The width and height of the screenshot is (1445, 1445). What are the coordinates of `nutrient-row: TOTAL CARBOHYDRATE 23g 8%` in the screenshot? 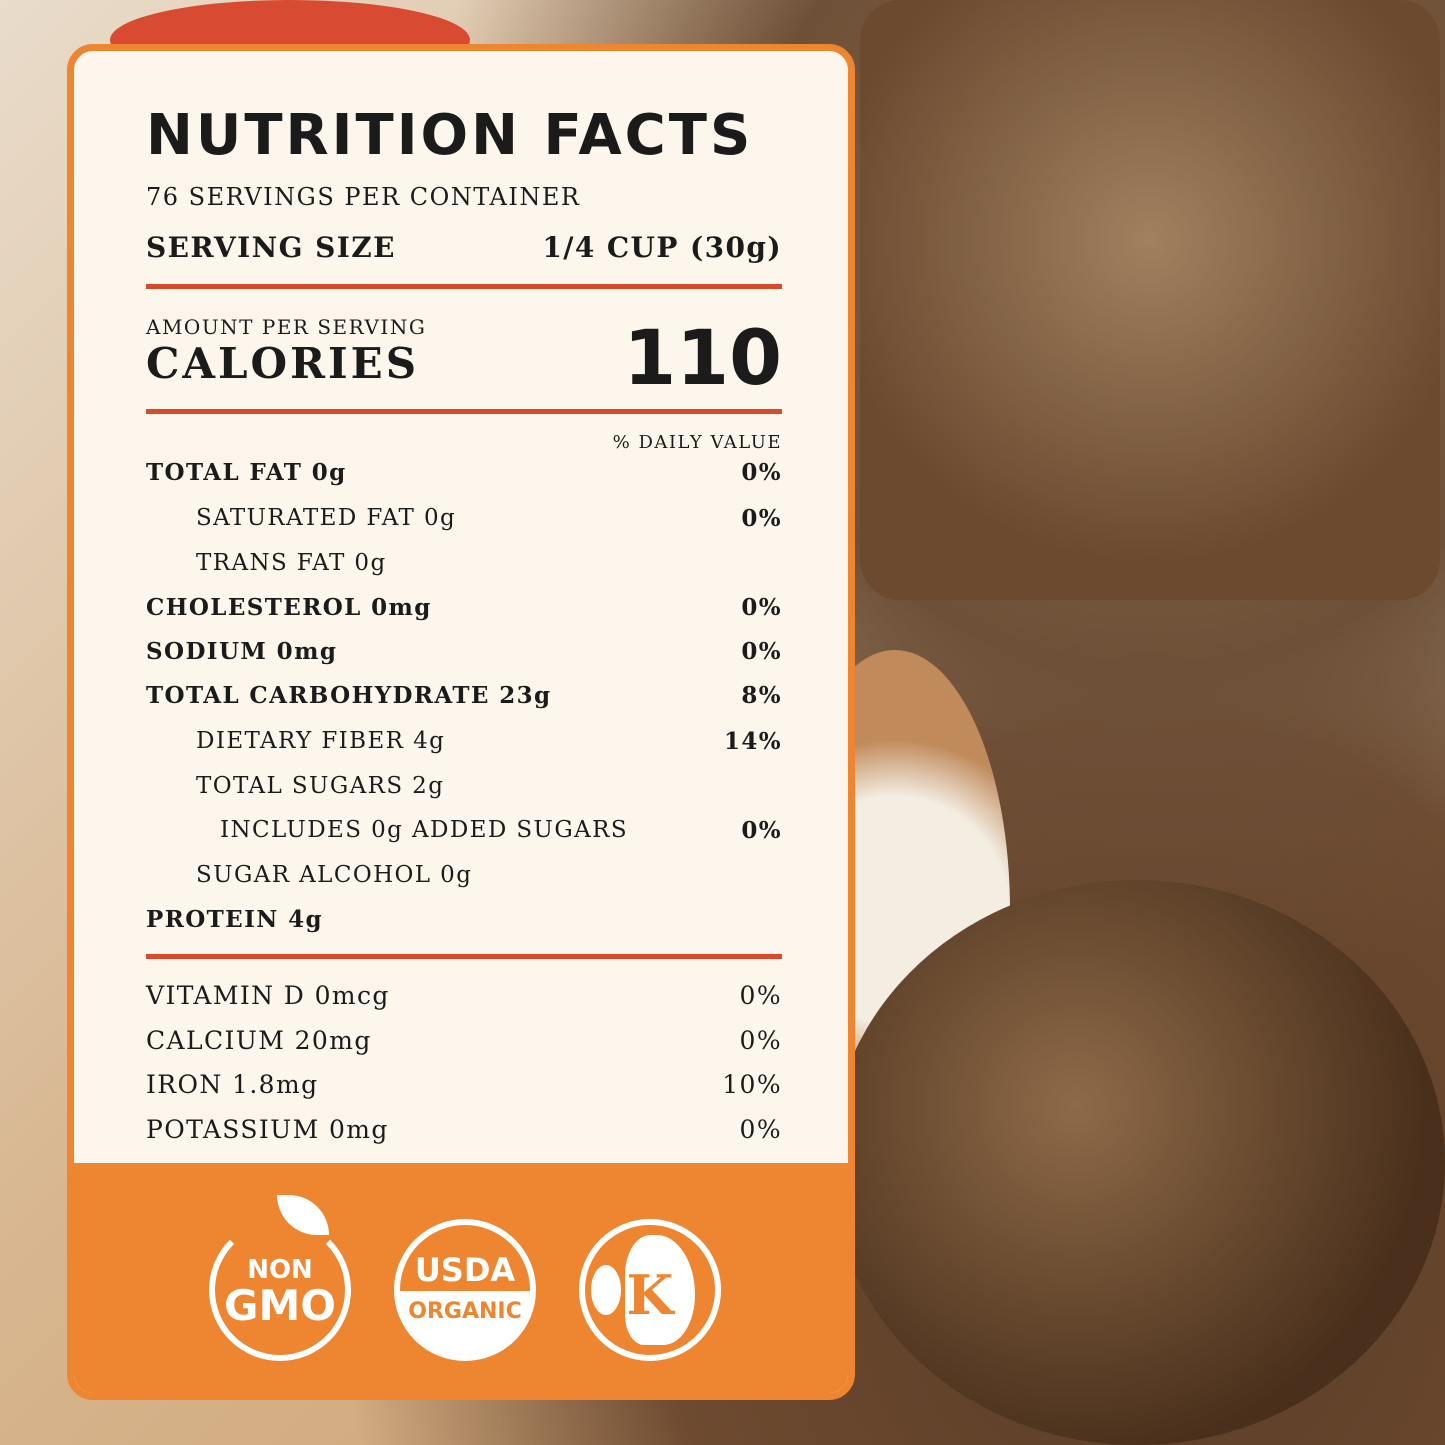 It's located at (464, 697).